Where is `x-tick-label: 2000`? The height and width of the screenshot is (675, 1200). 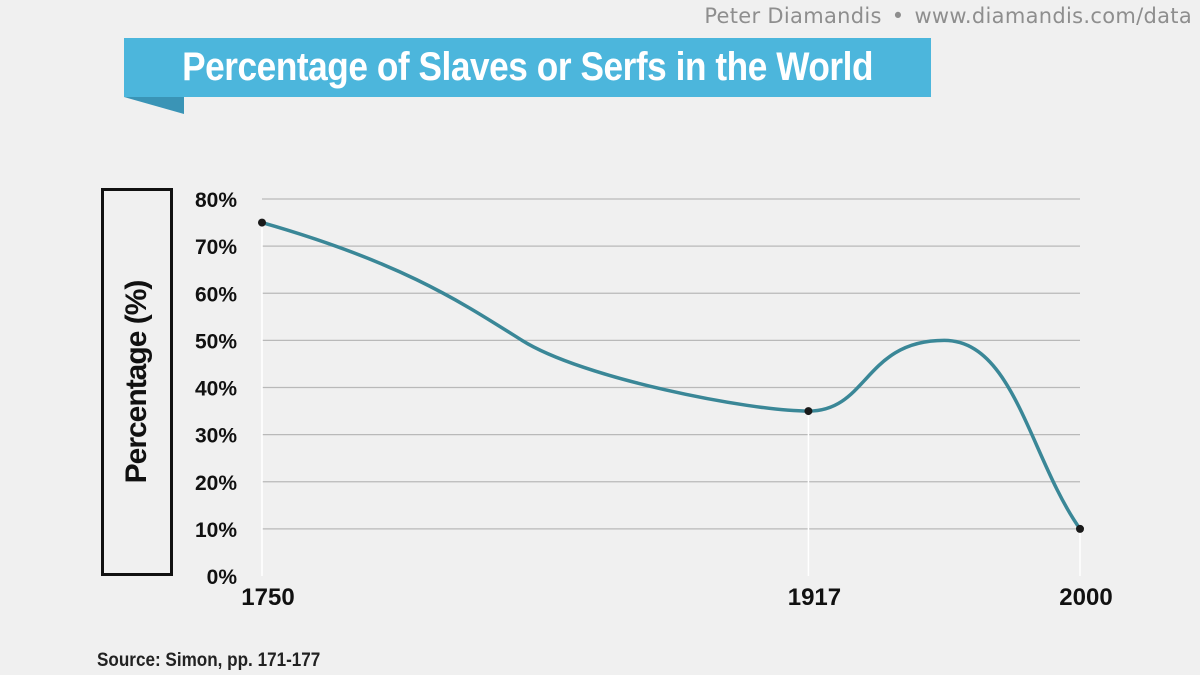 x-tick-label: 2000 is located at coordinates (1085, 597).